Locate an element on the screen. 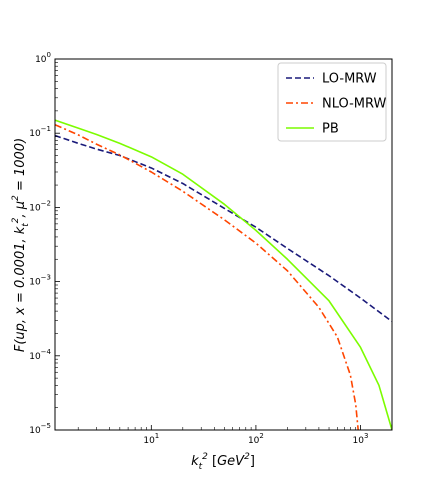 This screenshot has height=491, width=436. y-axis-title: F(up, x = 0.0001, kt2, μ2 = 1000) is located at coordinates (21, 245).